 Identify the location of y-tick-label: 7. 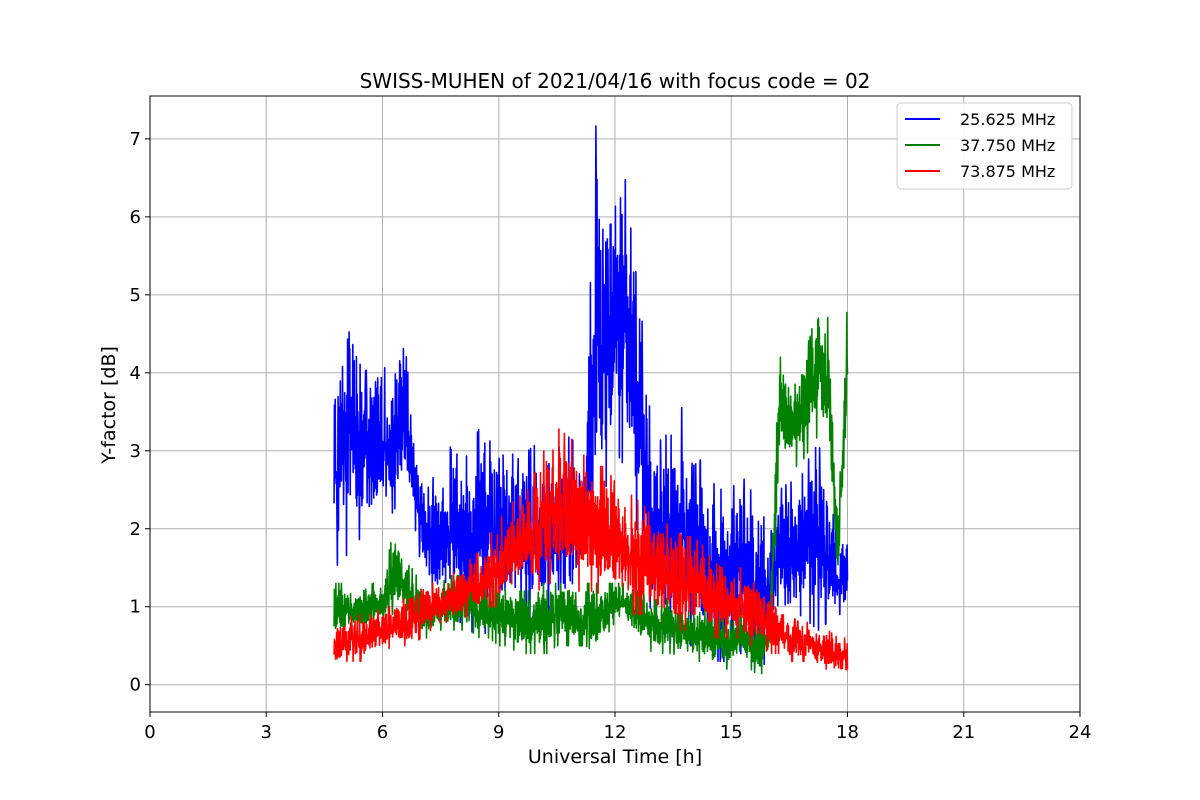
(135, 139).